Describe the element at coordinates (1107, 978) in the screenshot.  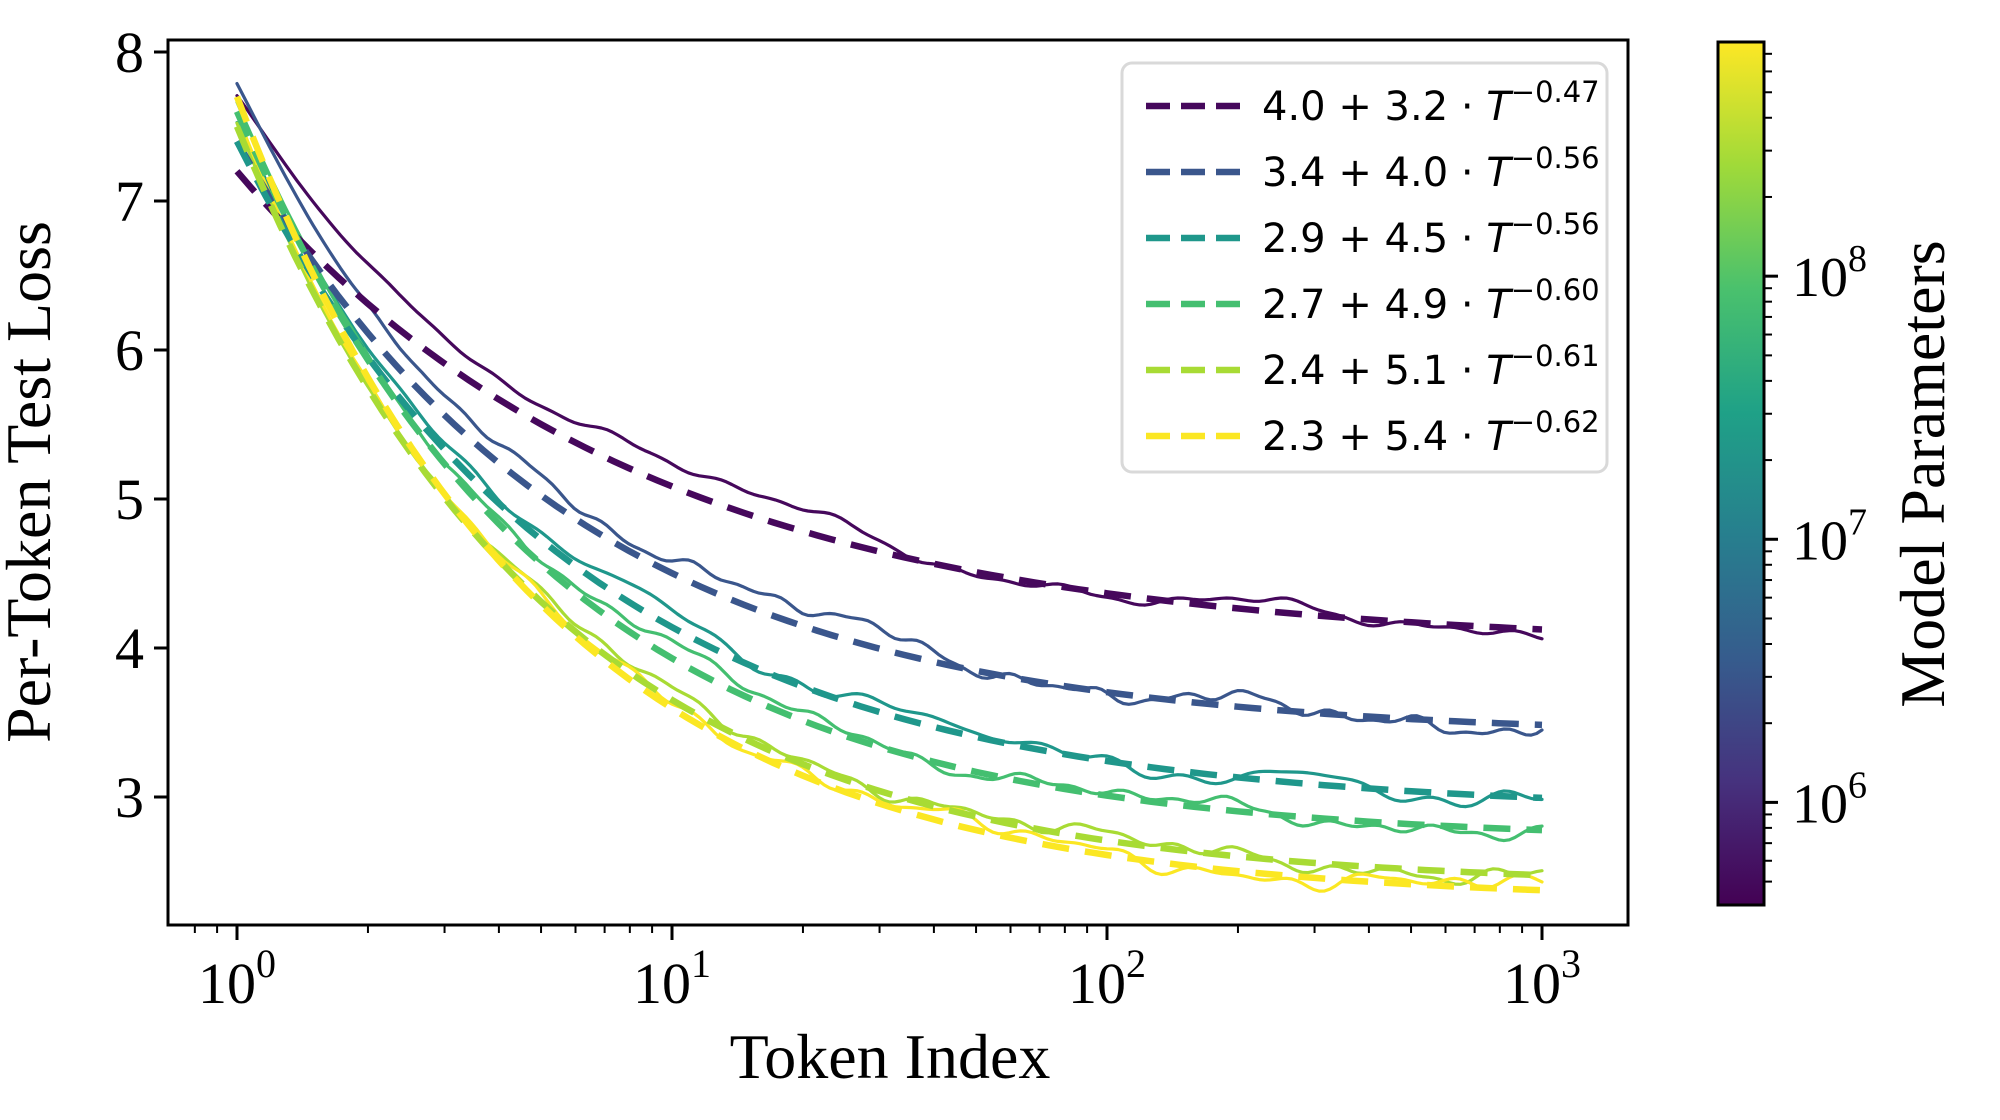
I see `x-tick-label: 10²` at that location.